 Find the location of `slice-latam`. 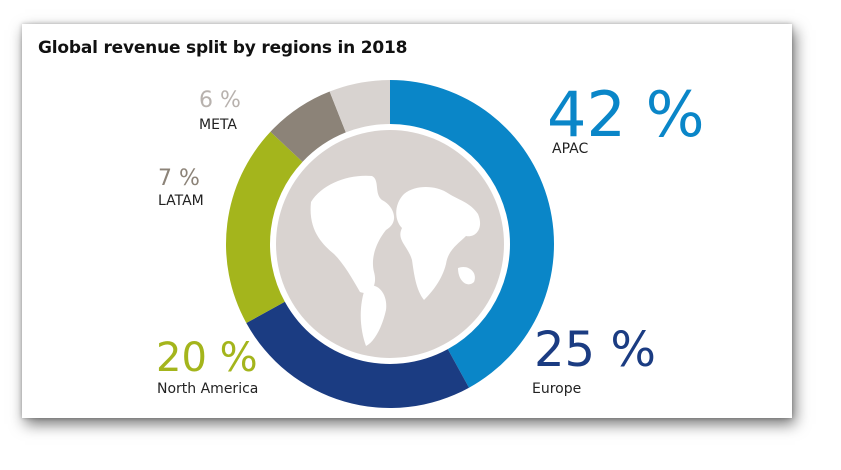

slice-latam is located at coordinates (308, 126).